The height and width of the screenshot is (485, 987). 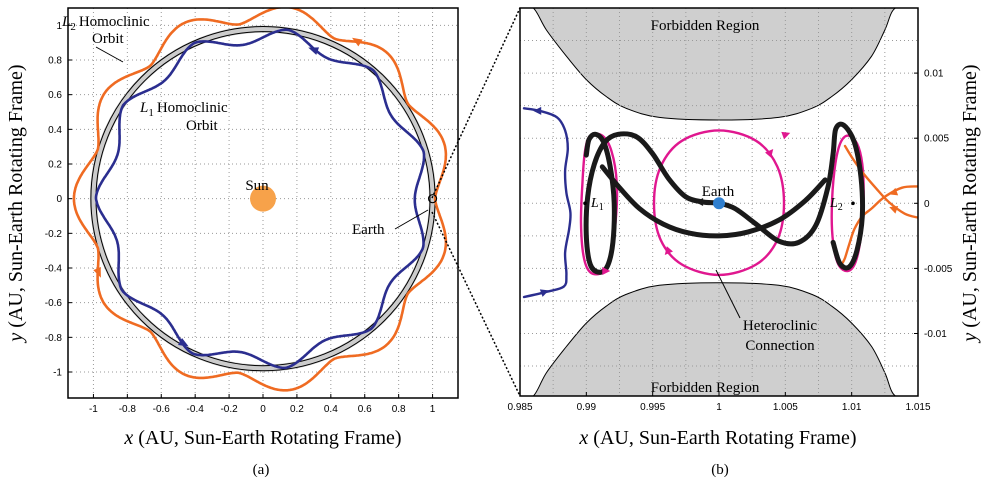 What do you see at coordinates (55, 61) in the screenshot?
I see `tick-label-y-a: 0.8` at bounding box center [55, 61].